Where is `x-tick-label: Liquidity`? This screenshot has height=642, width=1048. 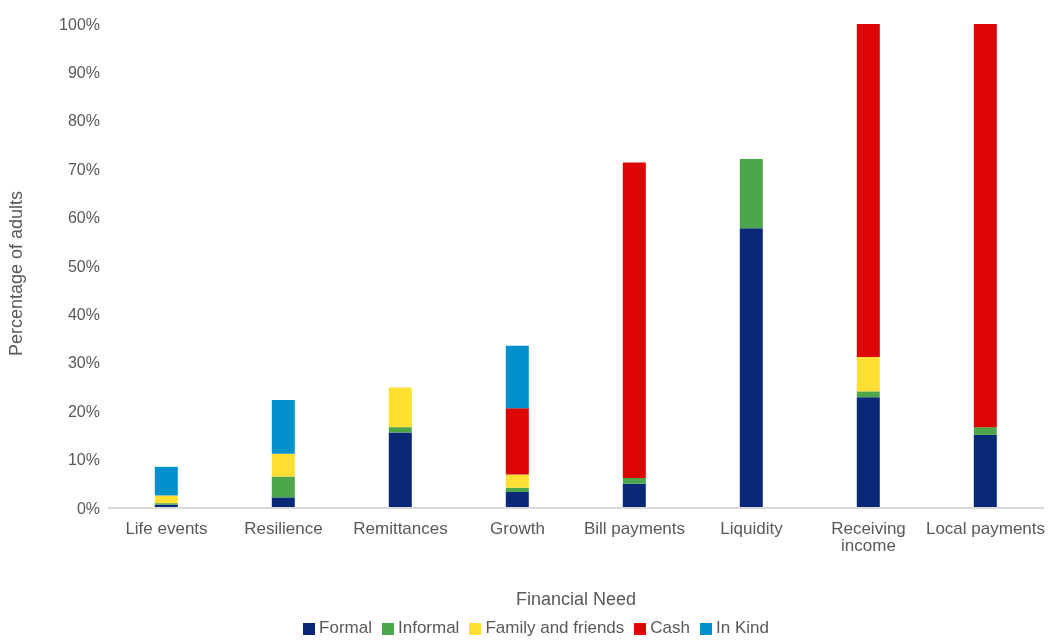
x-tick-label: Liquidity is located at coordinates (752, 529).